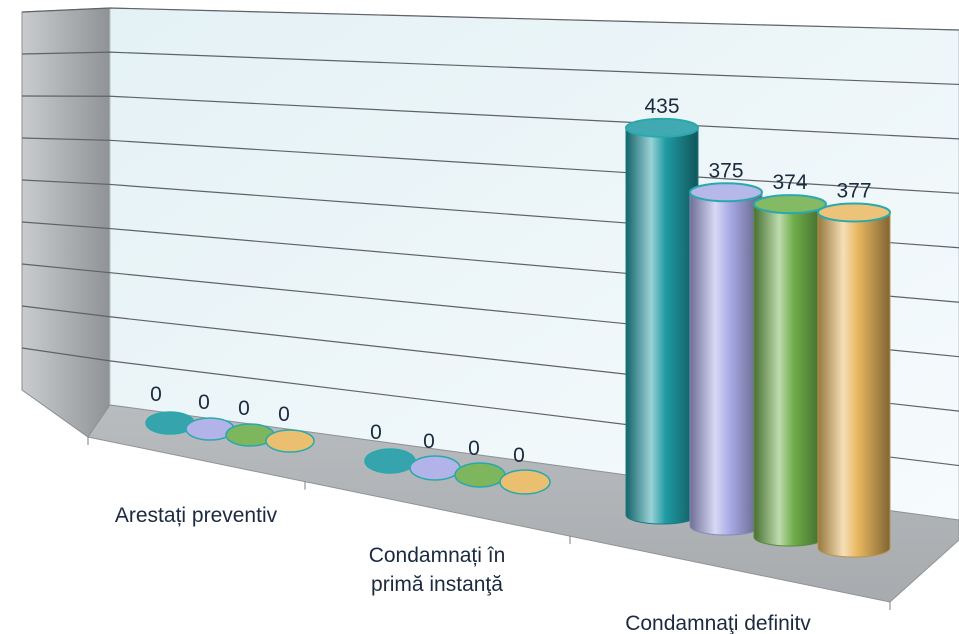 The height and width of the screenshot is (634, 959). I want to click on value-label: 375, so click(725, 170).